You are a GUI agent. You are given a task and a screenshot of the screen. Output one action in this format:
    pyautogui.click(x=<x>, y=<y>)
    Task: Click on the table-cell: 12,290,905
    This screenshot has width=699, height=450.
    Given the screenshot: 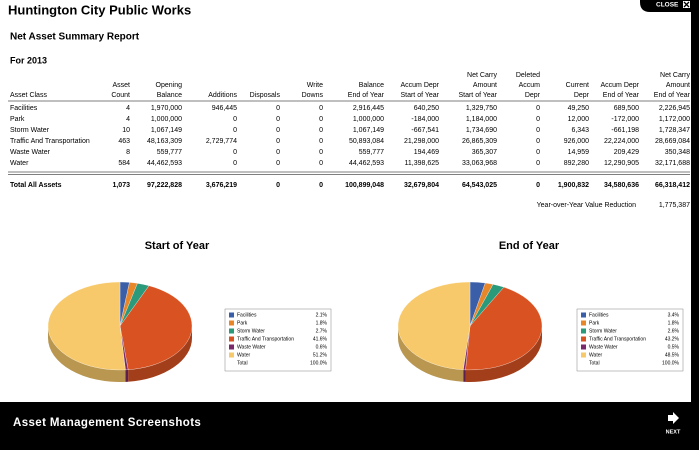 What is the action you would take?
    pyautogui.click(x=621, y=163)
    